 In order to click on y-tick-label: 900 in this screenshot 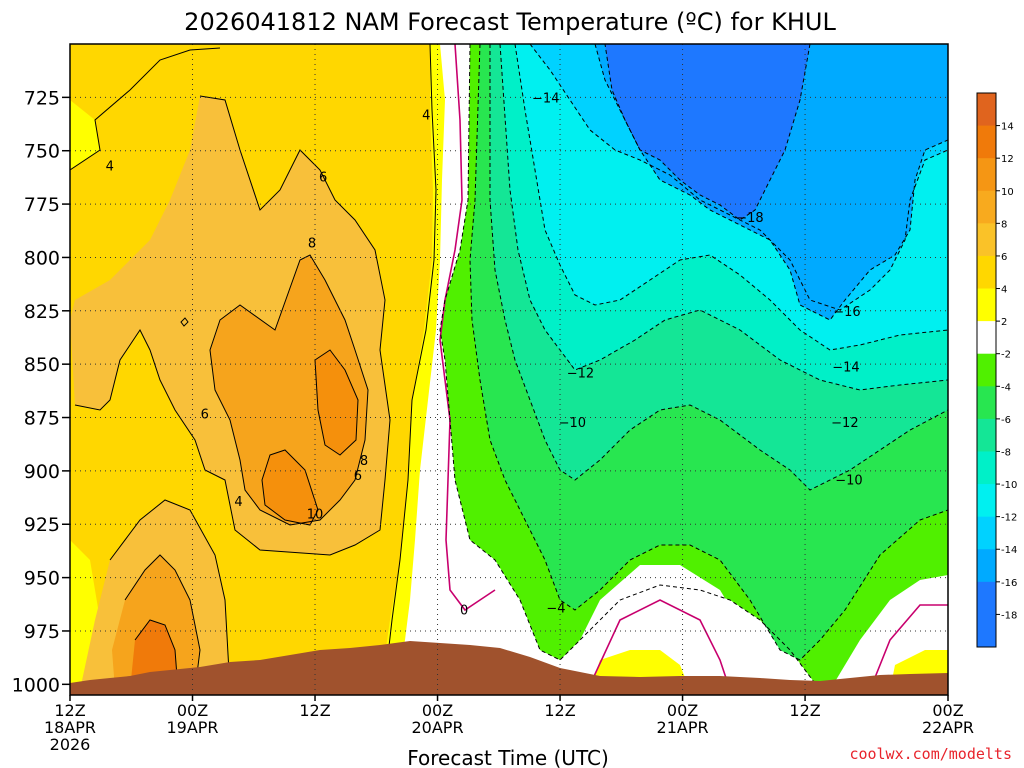, I will do `click(42, 472)`.